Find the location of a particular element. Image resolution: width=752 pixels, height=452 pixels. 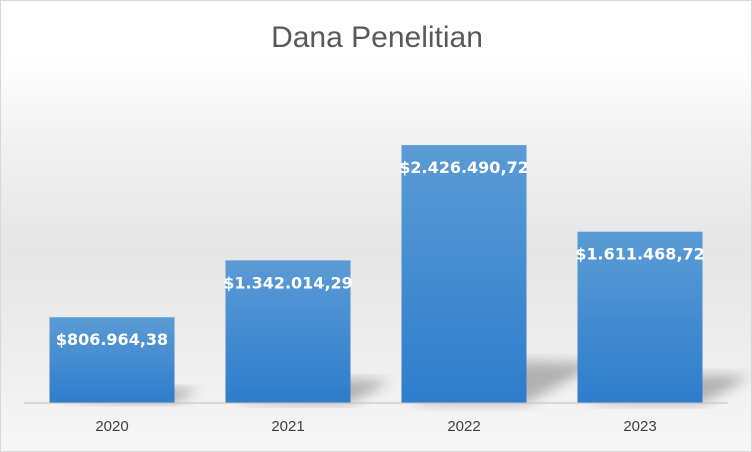

x-tick-label: 2022 is located at coordinates (463, 426).